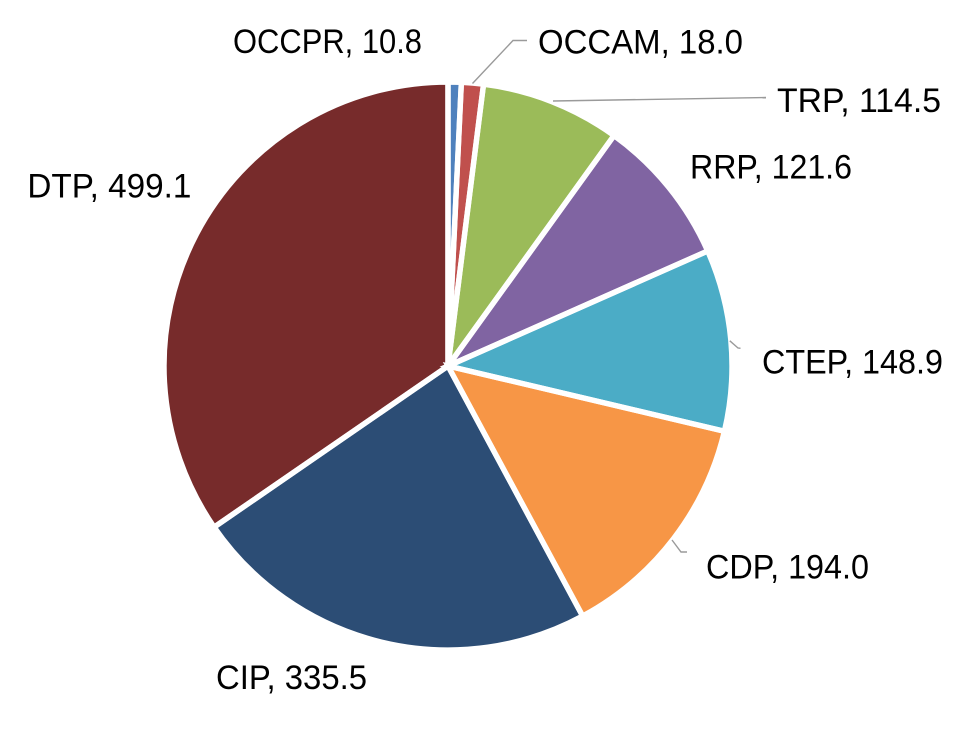 The height and width of the screenshot is (734, 970). Describe the element at coordinates (787, 567) in the screenshot. I see `svg-text: CDP, 194.0` at that location.